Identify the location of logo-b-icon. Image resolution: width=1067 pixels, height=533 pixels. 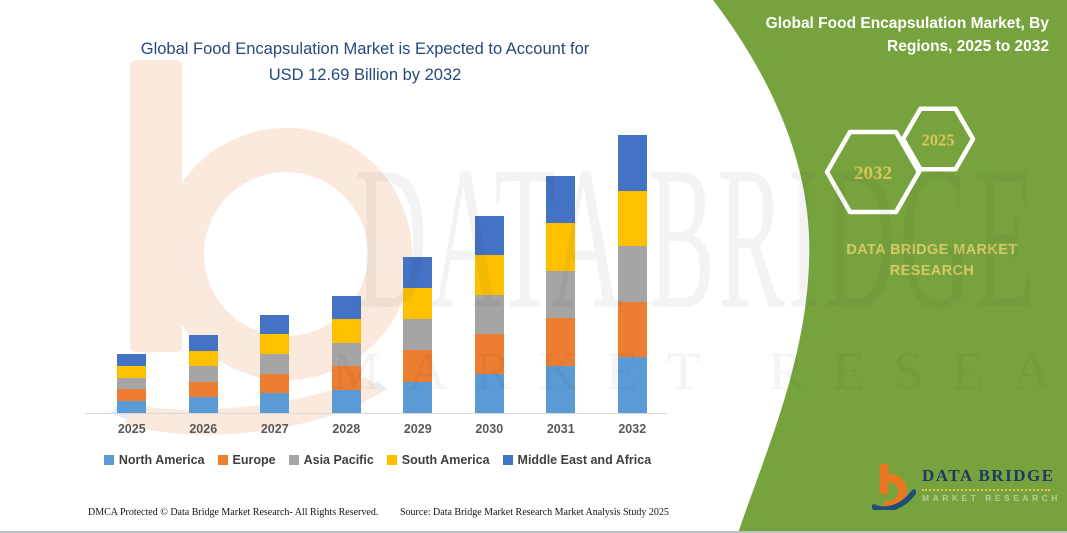
(894, 487).